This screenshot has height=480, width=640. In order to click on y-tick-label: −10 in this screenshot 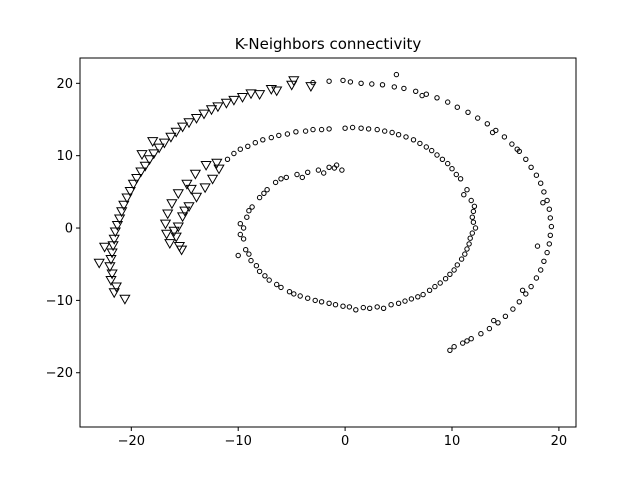, I will do `click(59, 301)`.